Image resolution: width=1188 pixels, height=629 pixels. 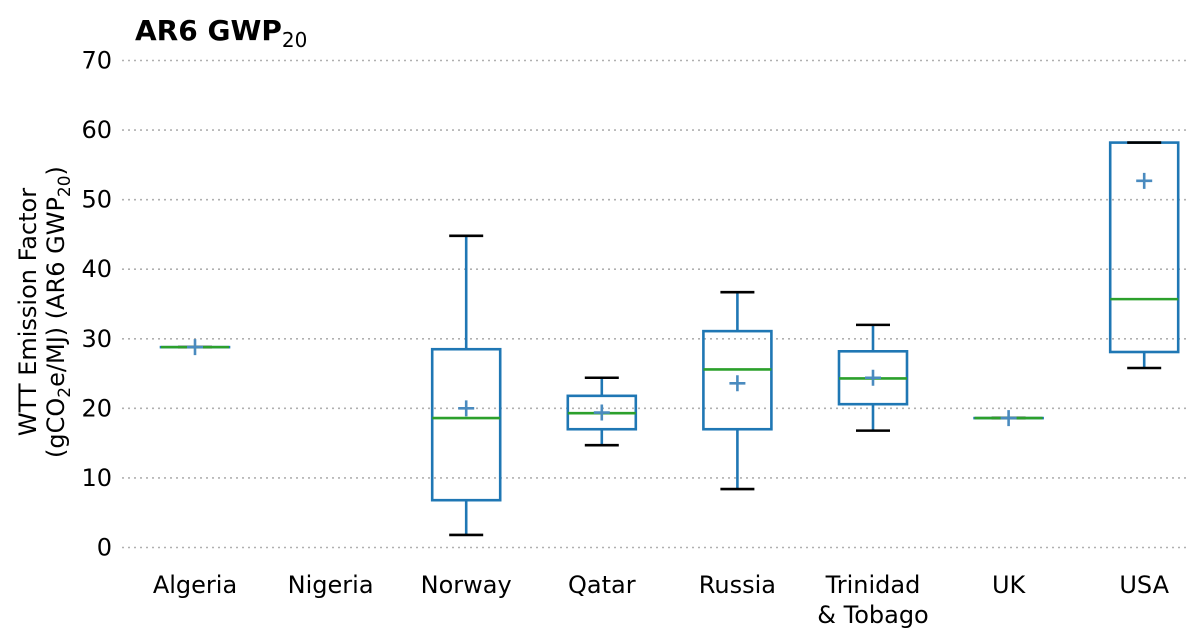 What do you see at coordinates (28, 312) in the screenshot?
I see `y-axis-label-line1: WTT Emission Factor` at bounding box center [28, 312].